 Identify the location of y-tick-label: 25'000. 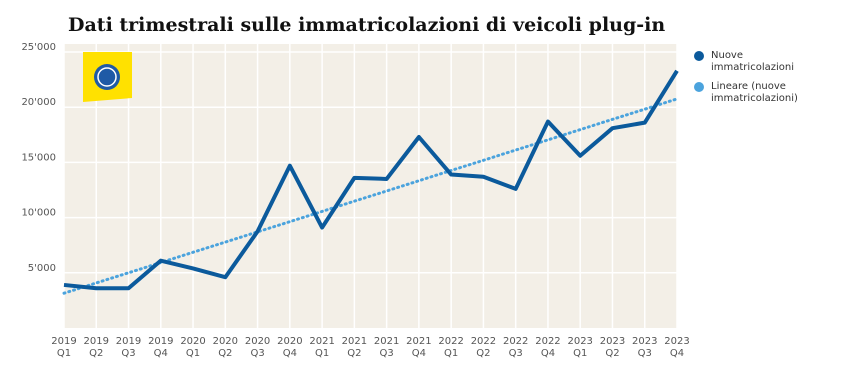
(38, 47).